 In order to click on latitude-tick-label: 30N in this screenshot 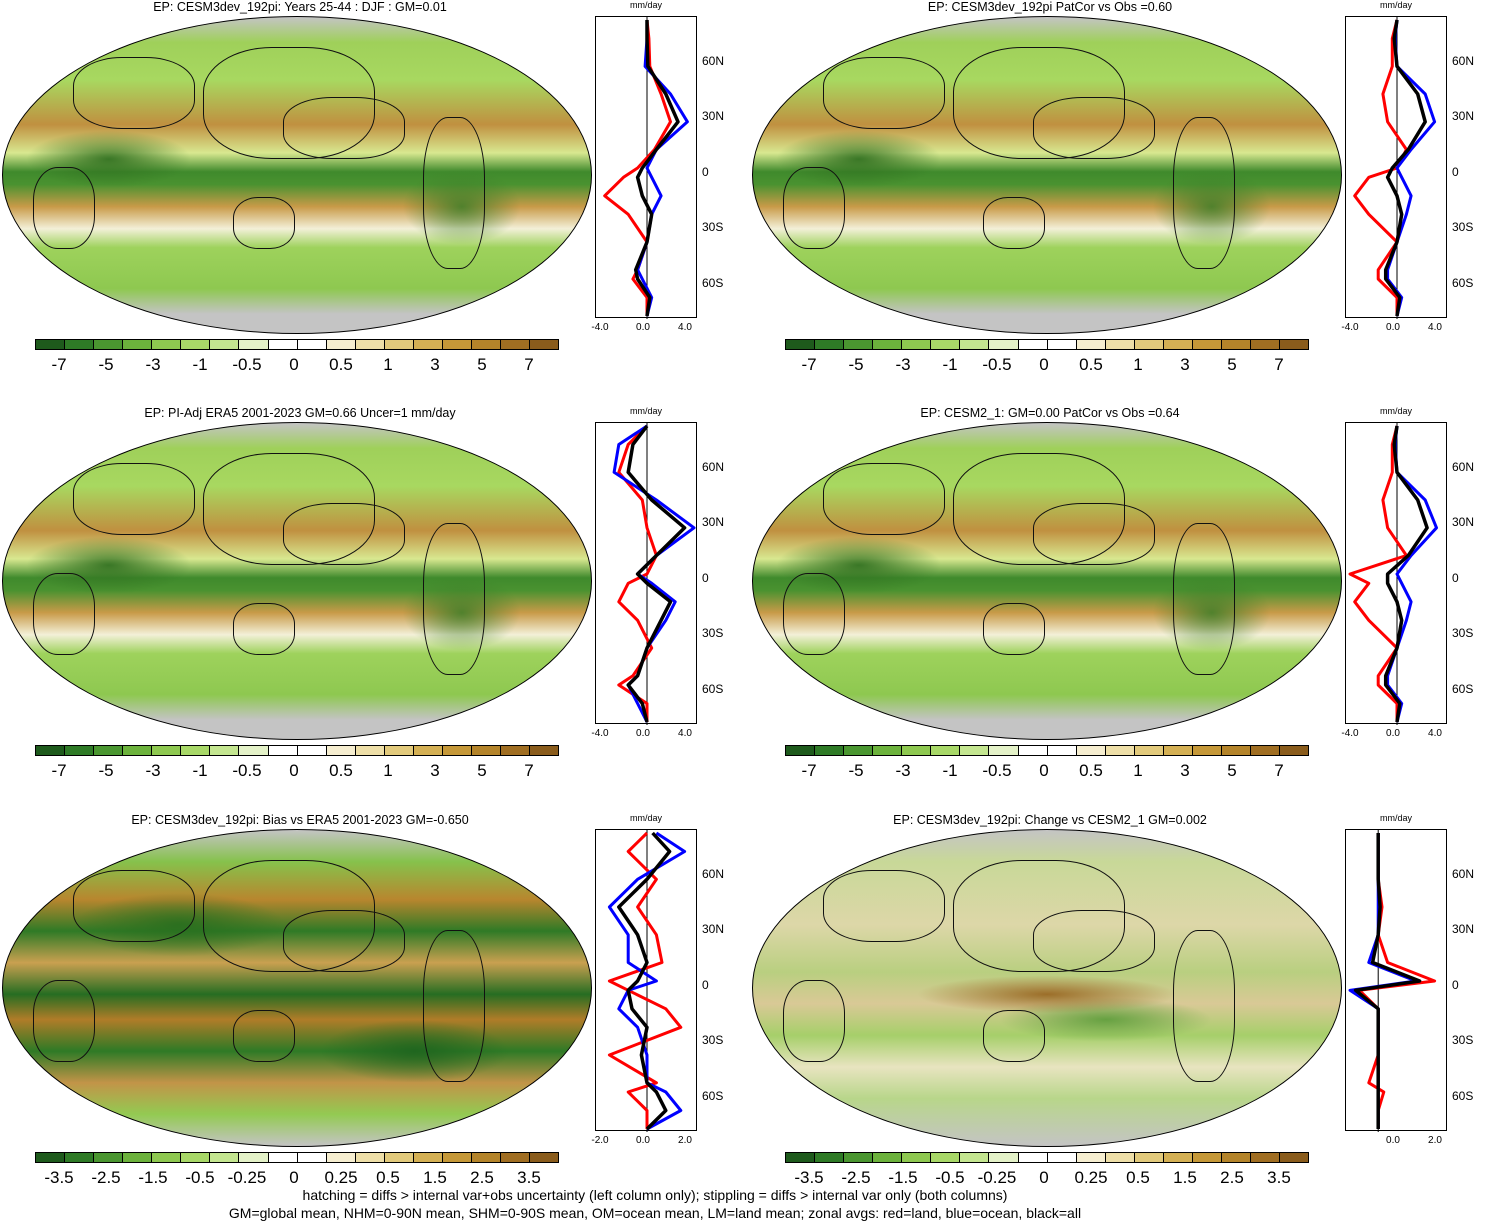, I will do `click(1463, 116)`.